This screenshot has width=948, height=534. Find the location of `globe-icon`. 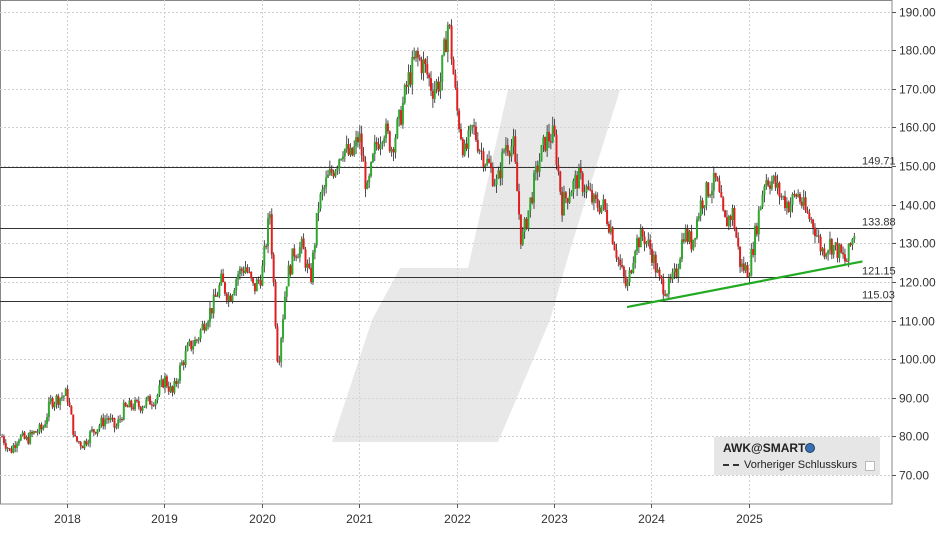

globe-icon is located at coordinates (810, 448).